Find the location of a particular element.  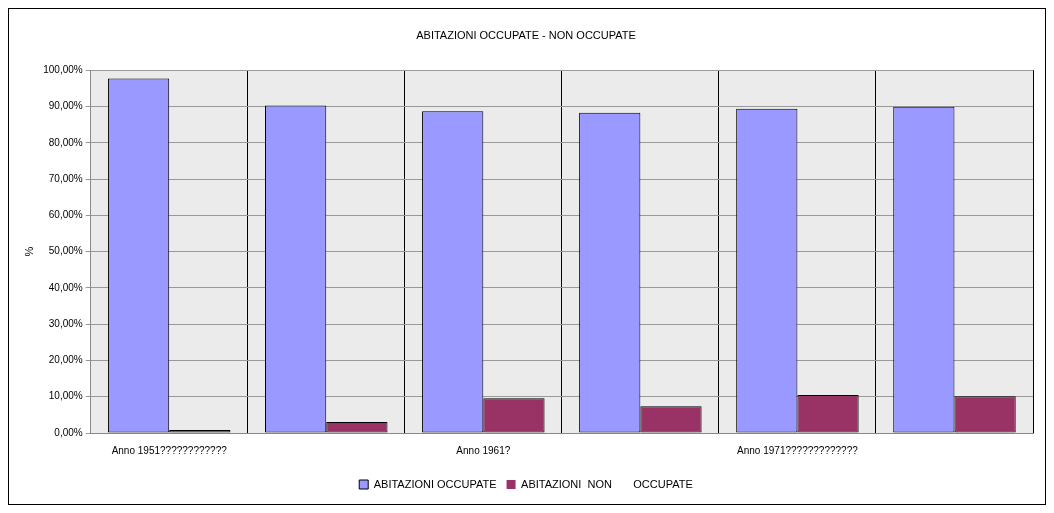

y-tick-label: 40,00% is located at coordinates (65, 287).